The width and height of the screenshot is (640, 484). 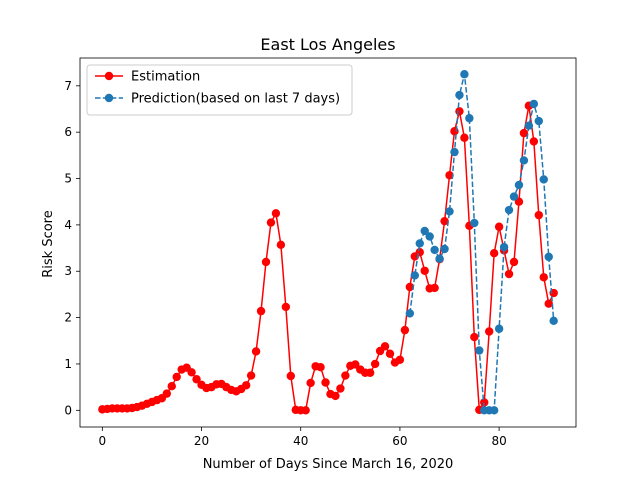 What do you see at coordinates (201, 441) in the screenshot?
I see `x-tick-label: 20` at bounding box center [201, 441].